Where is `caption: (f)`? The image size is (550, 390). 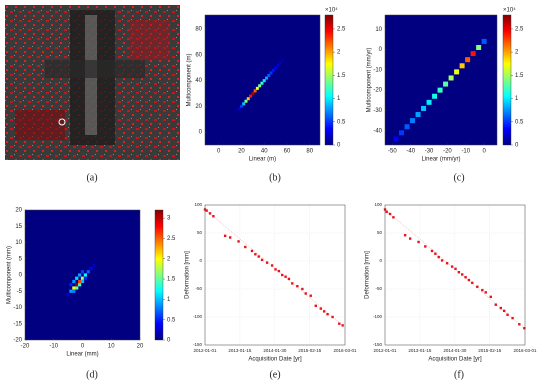
caption: (f) is located at coordinates (459, 374).